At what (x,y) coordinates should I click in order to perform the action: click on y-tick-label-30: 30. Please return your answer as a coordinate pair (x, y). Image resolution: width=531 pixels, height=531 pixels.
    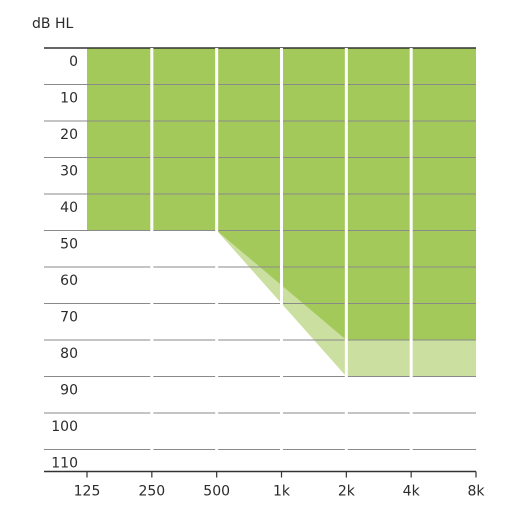
    Looking at the image, I should click on (69, 172).